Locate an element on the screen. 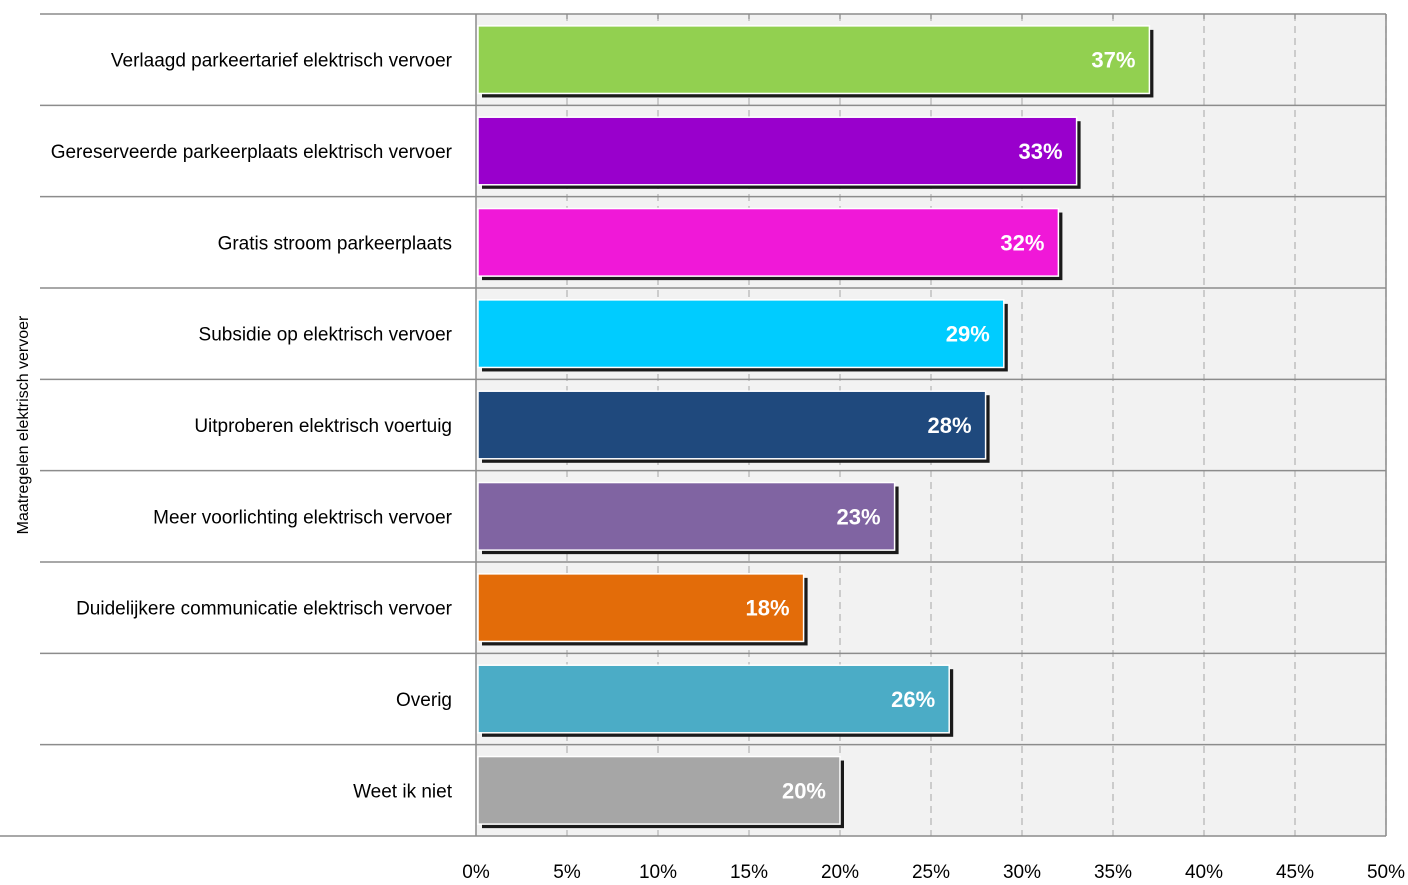 The width and height of the screenshot is (1408, 885). category-label: Weet ik niet is located at coordinates (403, 791).